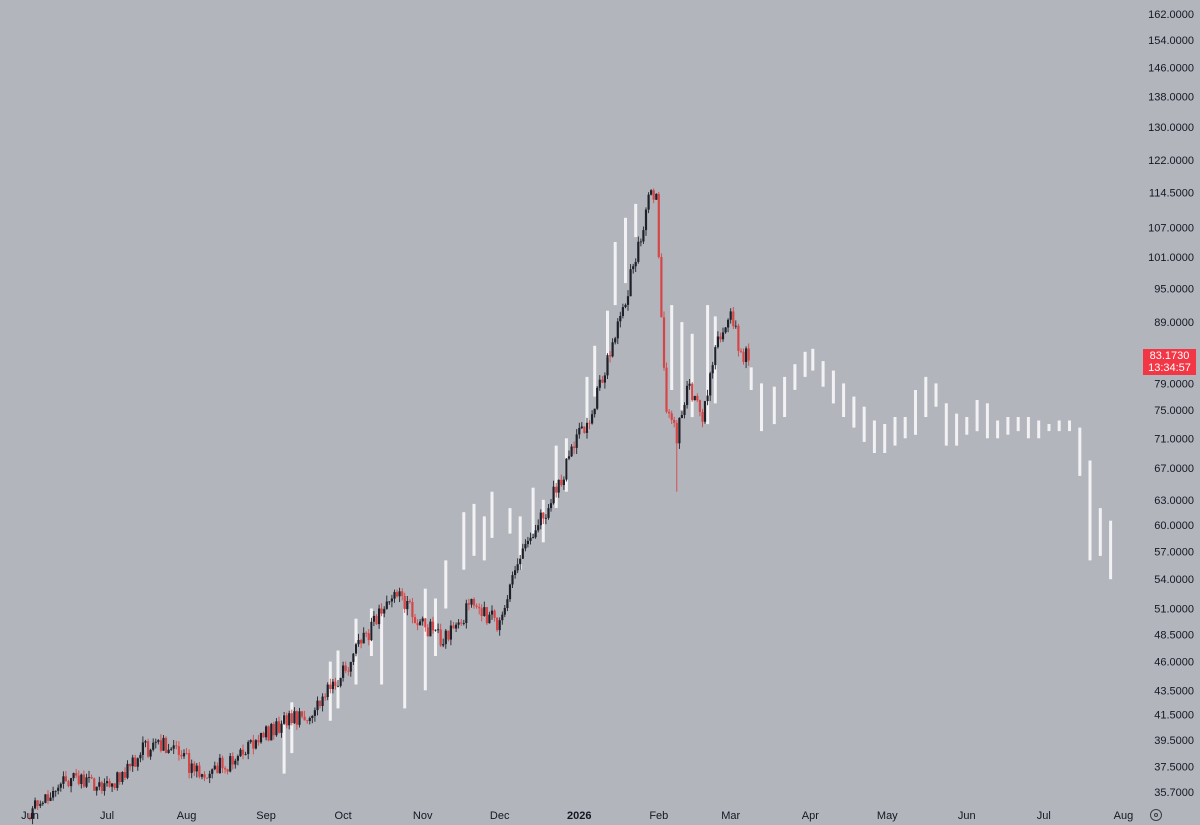 The height and width of the screenshot is (825, 1200). What do you see at coordinates (1156, 815) in the screenshot?
I see `settings-icon` at bounding box center [1156, 815].